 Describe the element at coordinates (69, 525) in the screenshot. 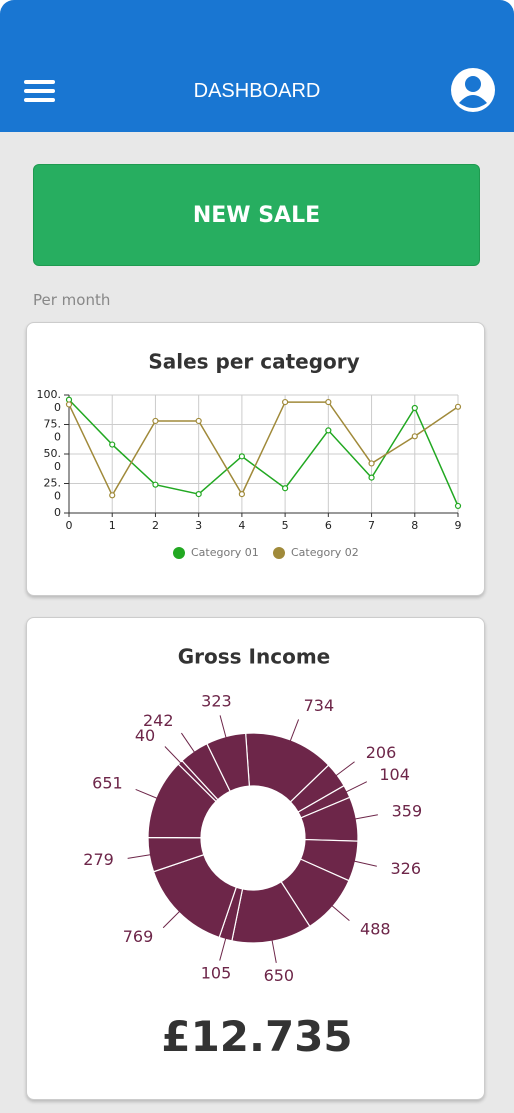

I see `x-tick-label: 0` at that location.